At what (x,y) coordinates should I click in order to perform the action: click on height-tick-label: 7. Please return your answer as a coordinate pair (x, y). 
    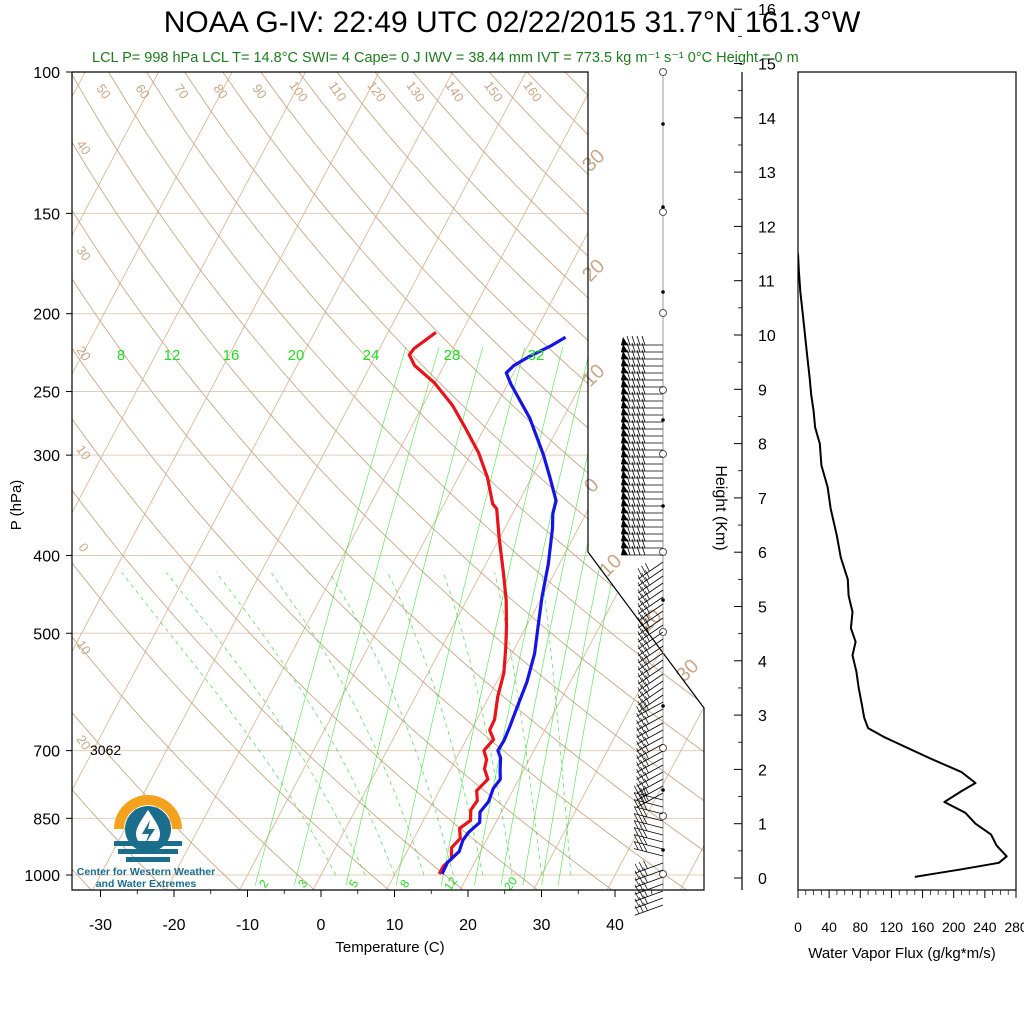
    Looking at the image, I should click on (762, 499).